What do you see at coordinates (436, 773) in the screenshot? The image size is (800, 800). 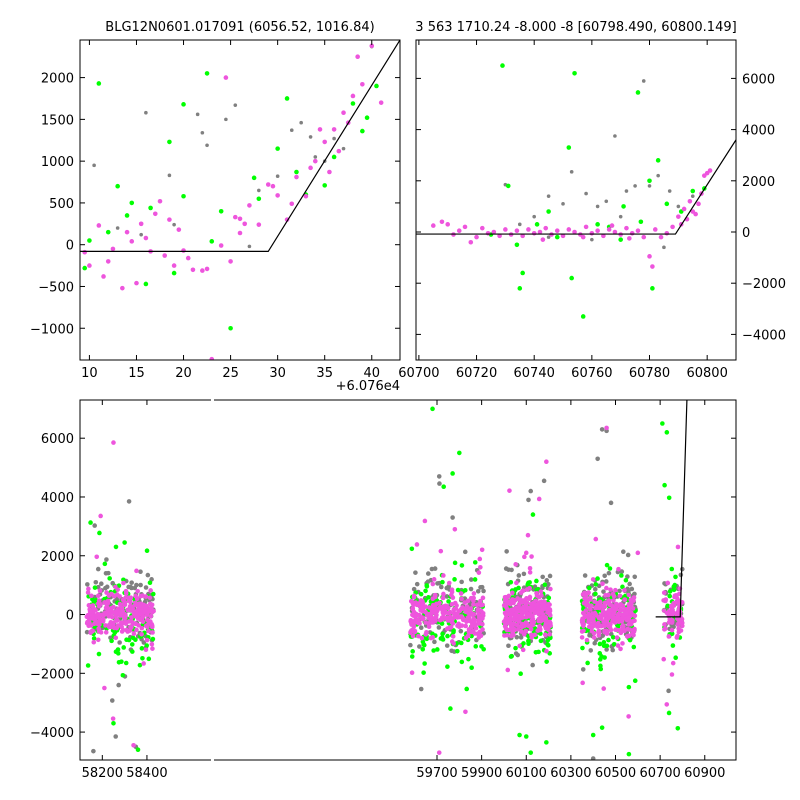 I see `bottom-xtick-label: 59700` at bounding box center [436, 773].